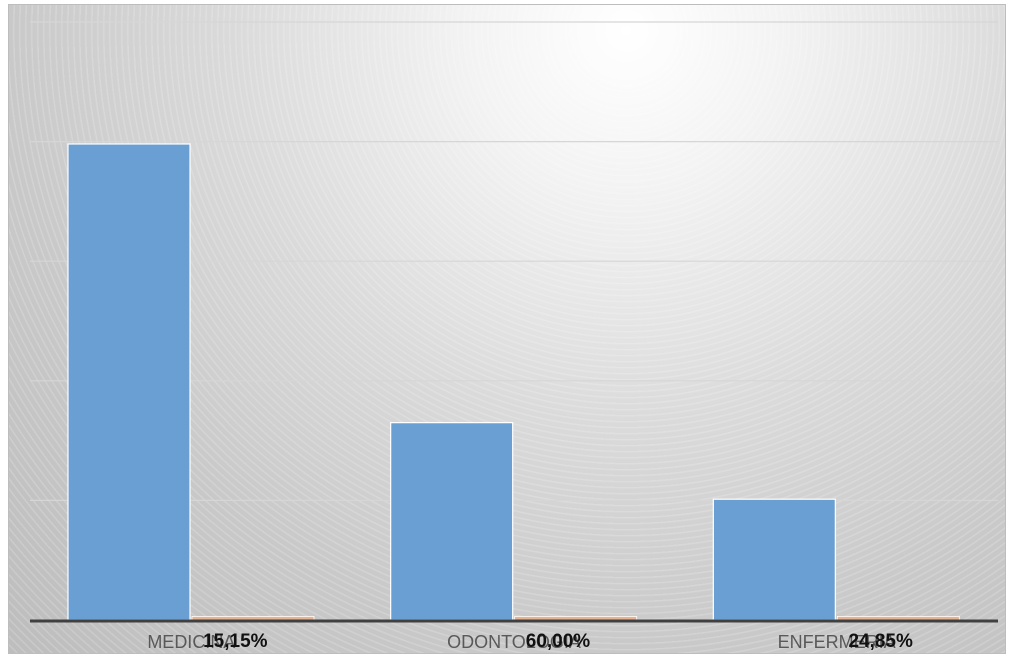  I want to click on data-label: 24,85%, so click(880, 641).